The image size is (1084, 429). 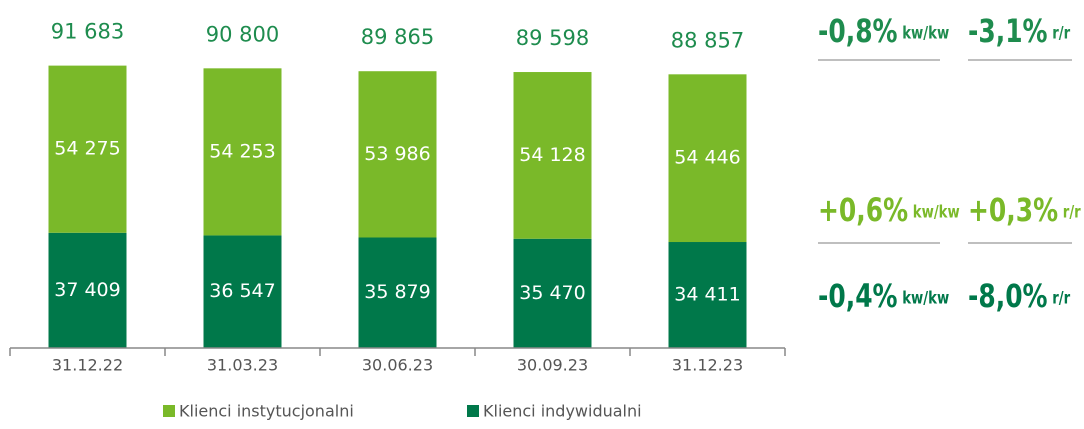 I want to click on change-annotation: -0,8% kw/kw, so click(x=883, y=31).